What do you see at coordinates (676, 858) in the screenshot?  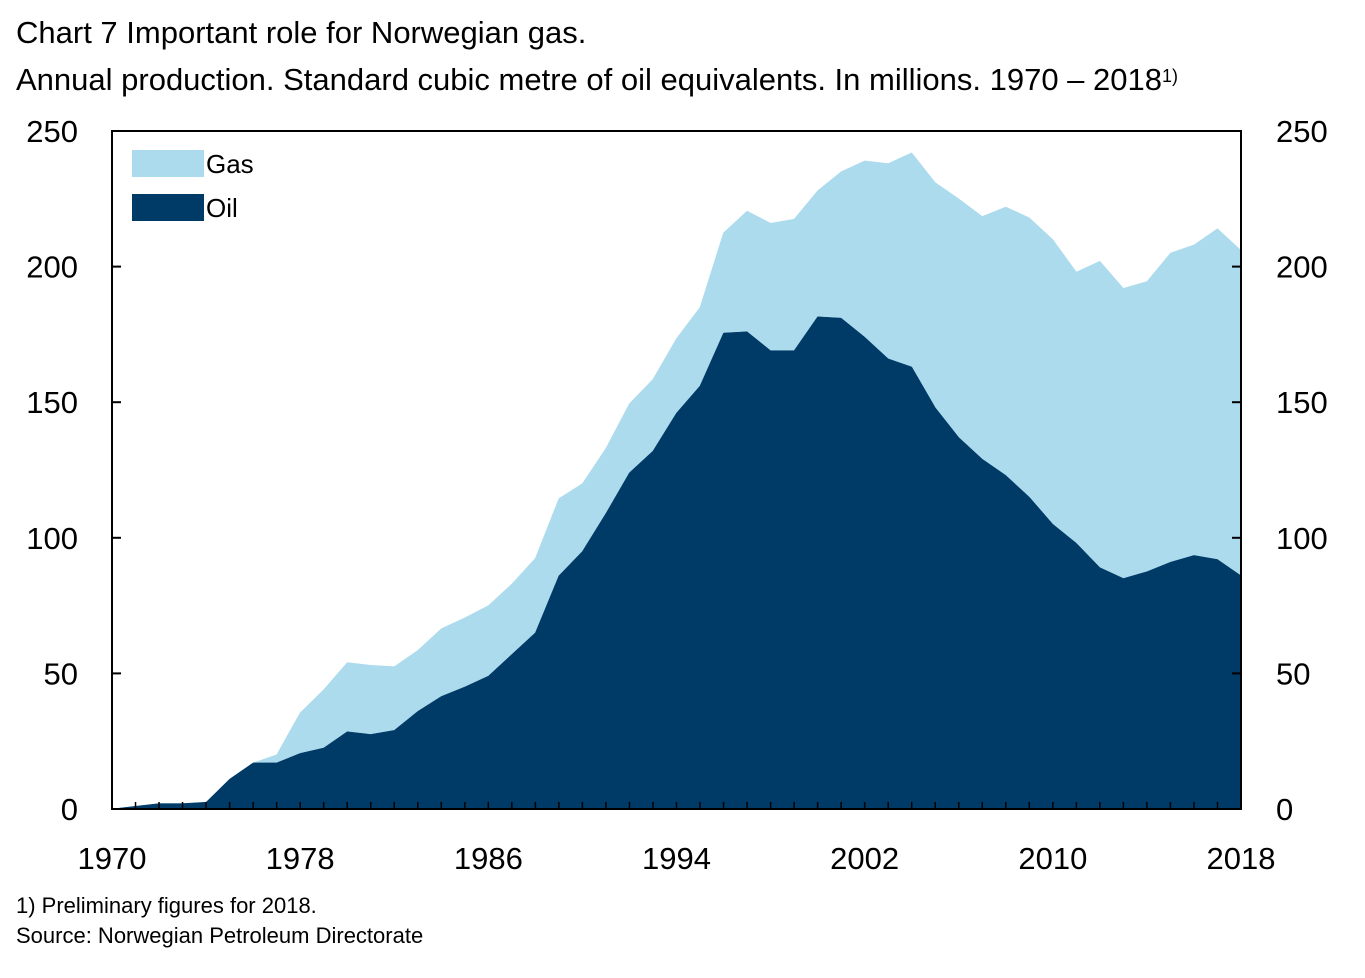 I see `x-tick-label: 1994` at bounding box center [676, 858].